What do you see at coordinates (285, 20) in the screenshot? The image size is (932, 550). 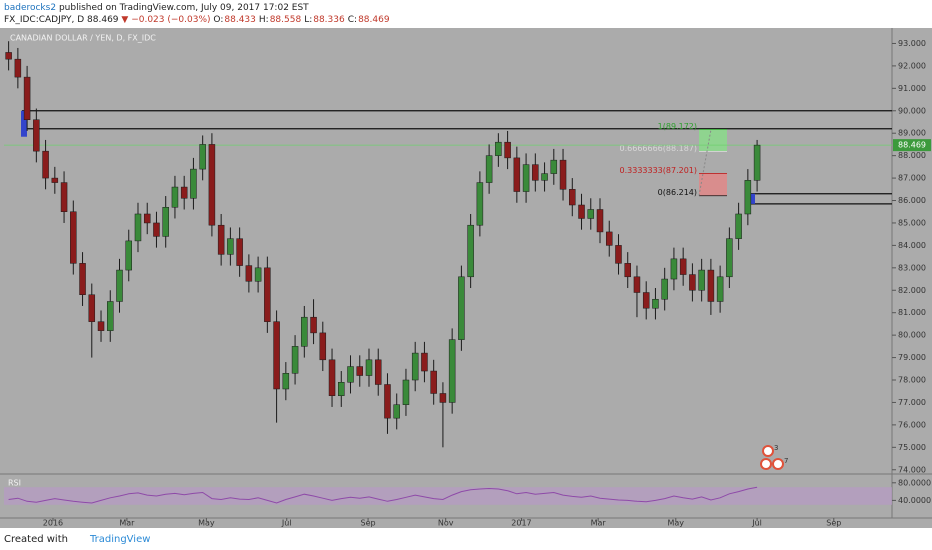 I see `ohlc-value: 88.558` at bounding box center [285, 20].